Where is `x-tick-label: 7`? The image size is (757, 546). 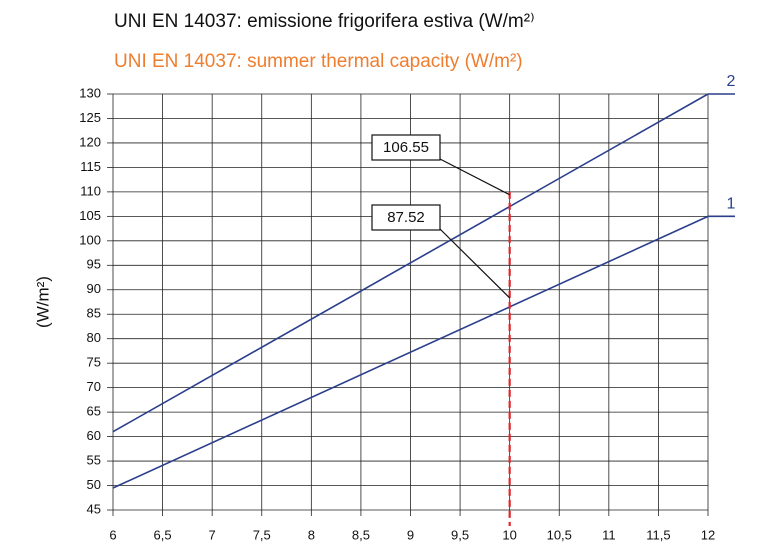
x-tick-label: 7 is located at coordinates (212, 534).